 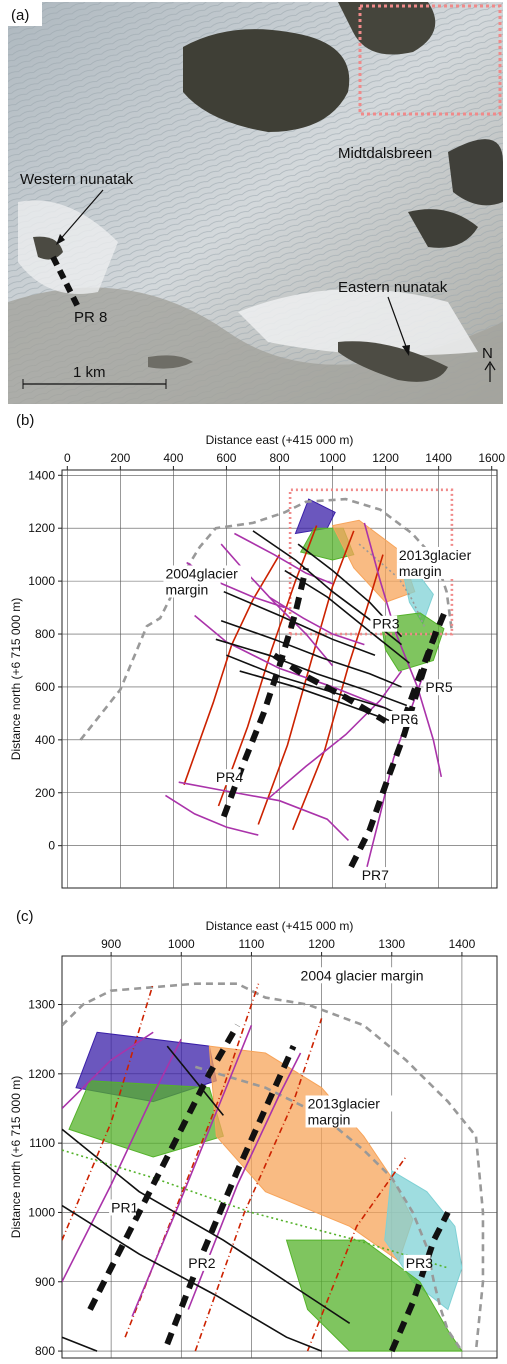 I want to click on panel-a-letter: (a), so click(x=20, y=15).